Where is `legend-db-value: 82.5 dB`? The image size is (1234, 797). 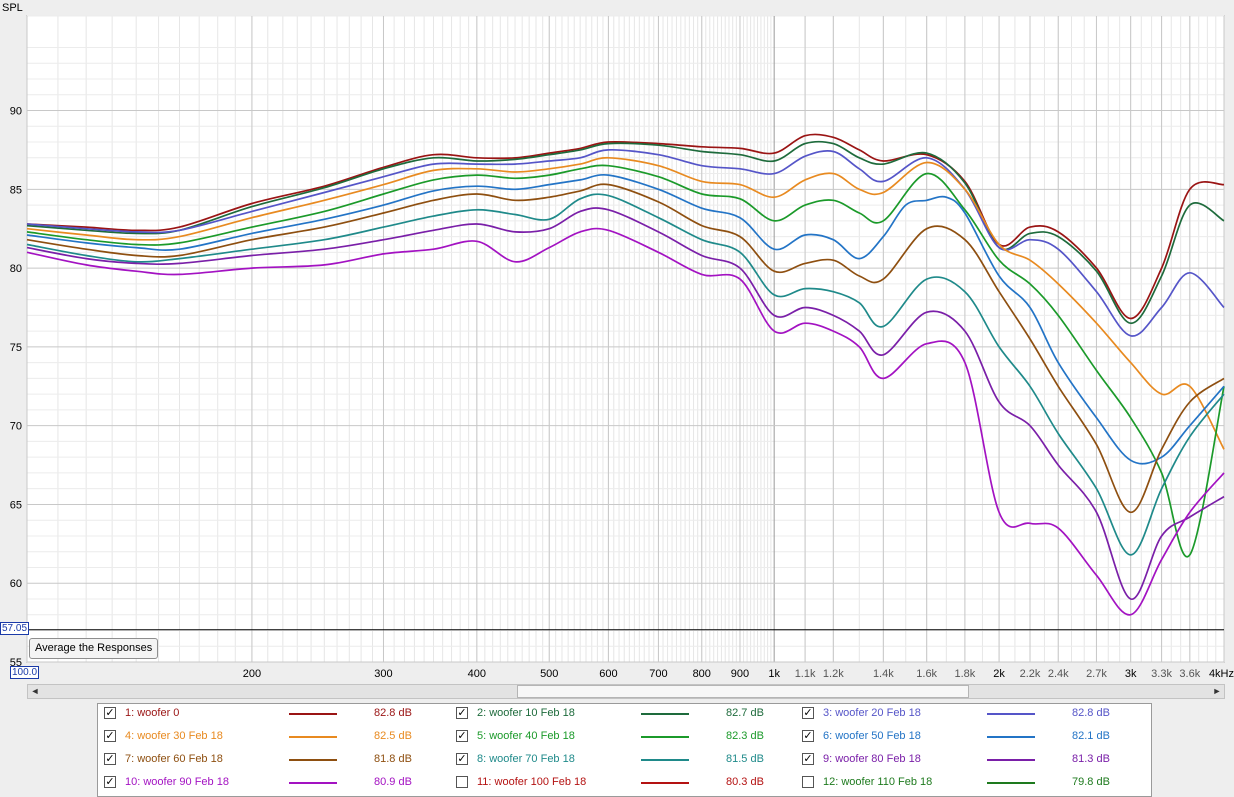 legend-db-value: 82.5 dB is located at coordinates (393, 736).